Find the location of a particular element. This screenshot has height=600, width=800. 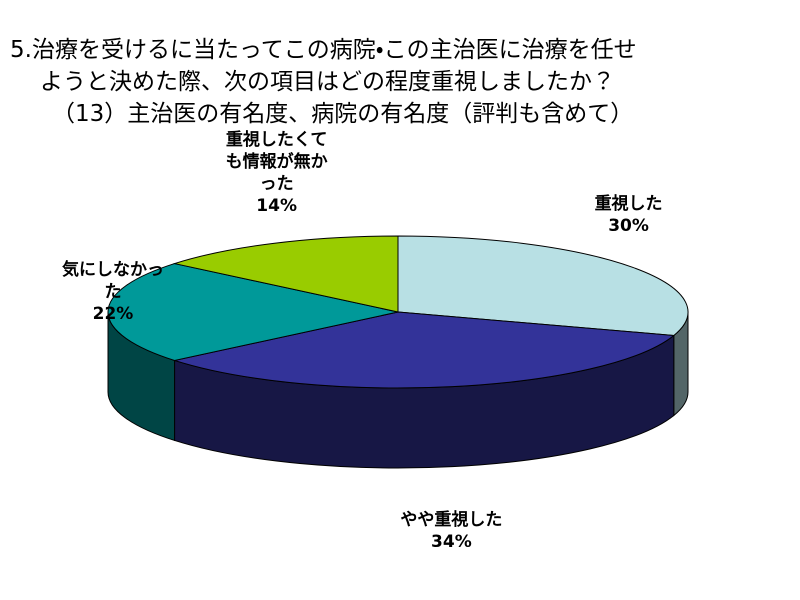

chart-title: ようと決めた際、次の項目はどの程度重視しましたか？ is located at coordinates (327, 82).